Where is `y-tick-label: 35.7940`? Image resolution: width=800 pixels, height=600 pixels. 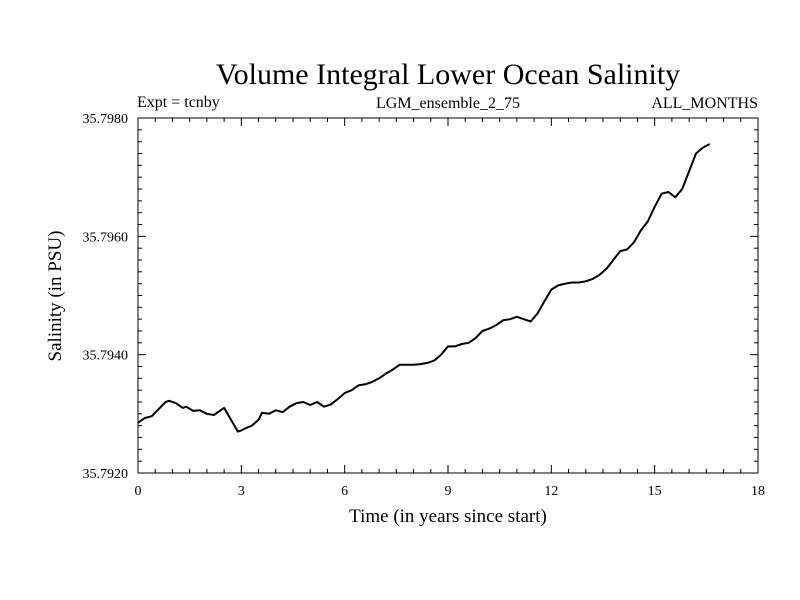 y-tick-label: 35.7940 is located at coordinates (106, 356).